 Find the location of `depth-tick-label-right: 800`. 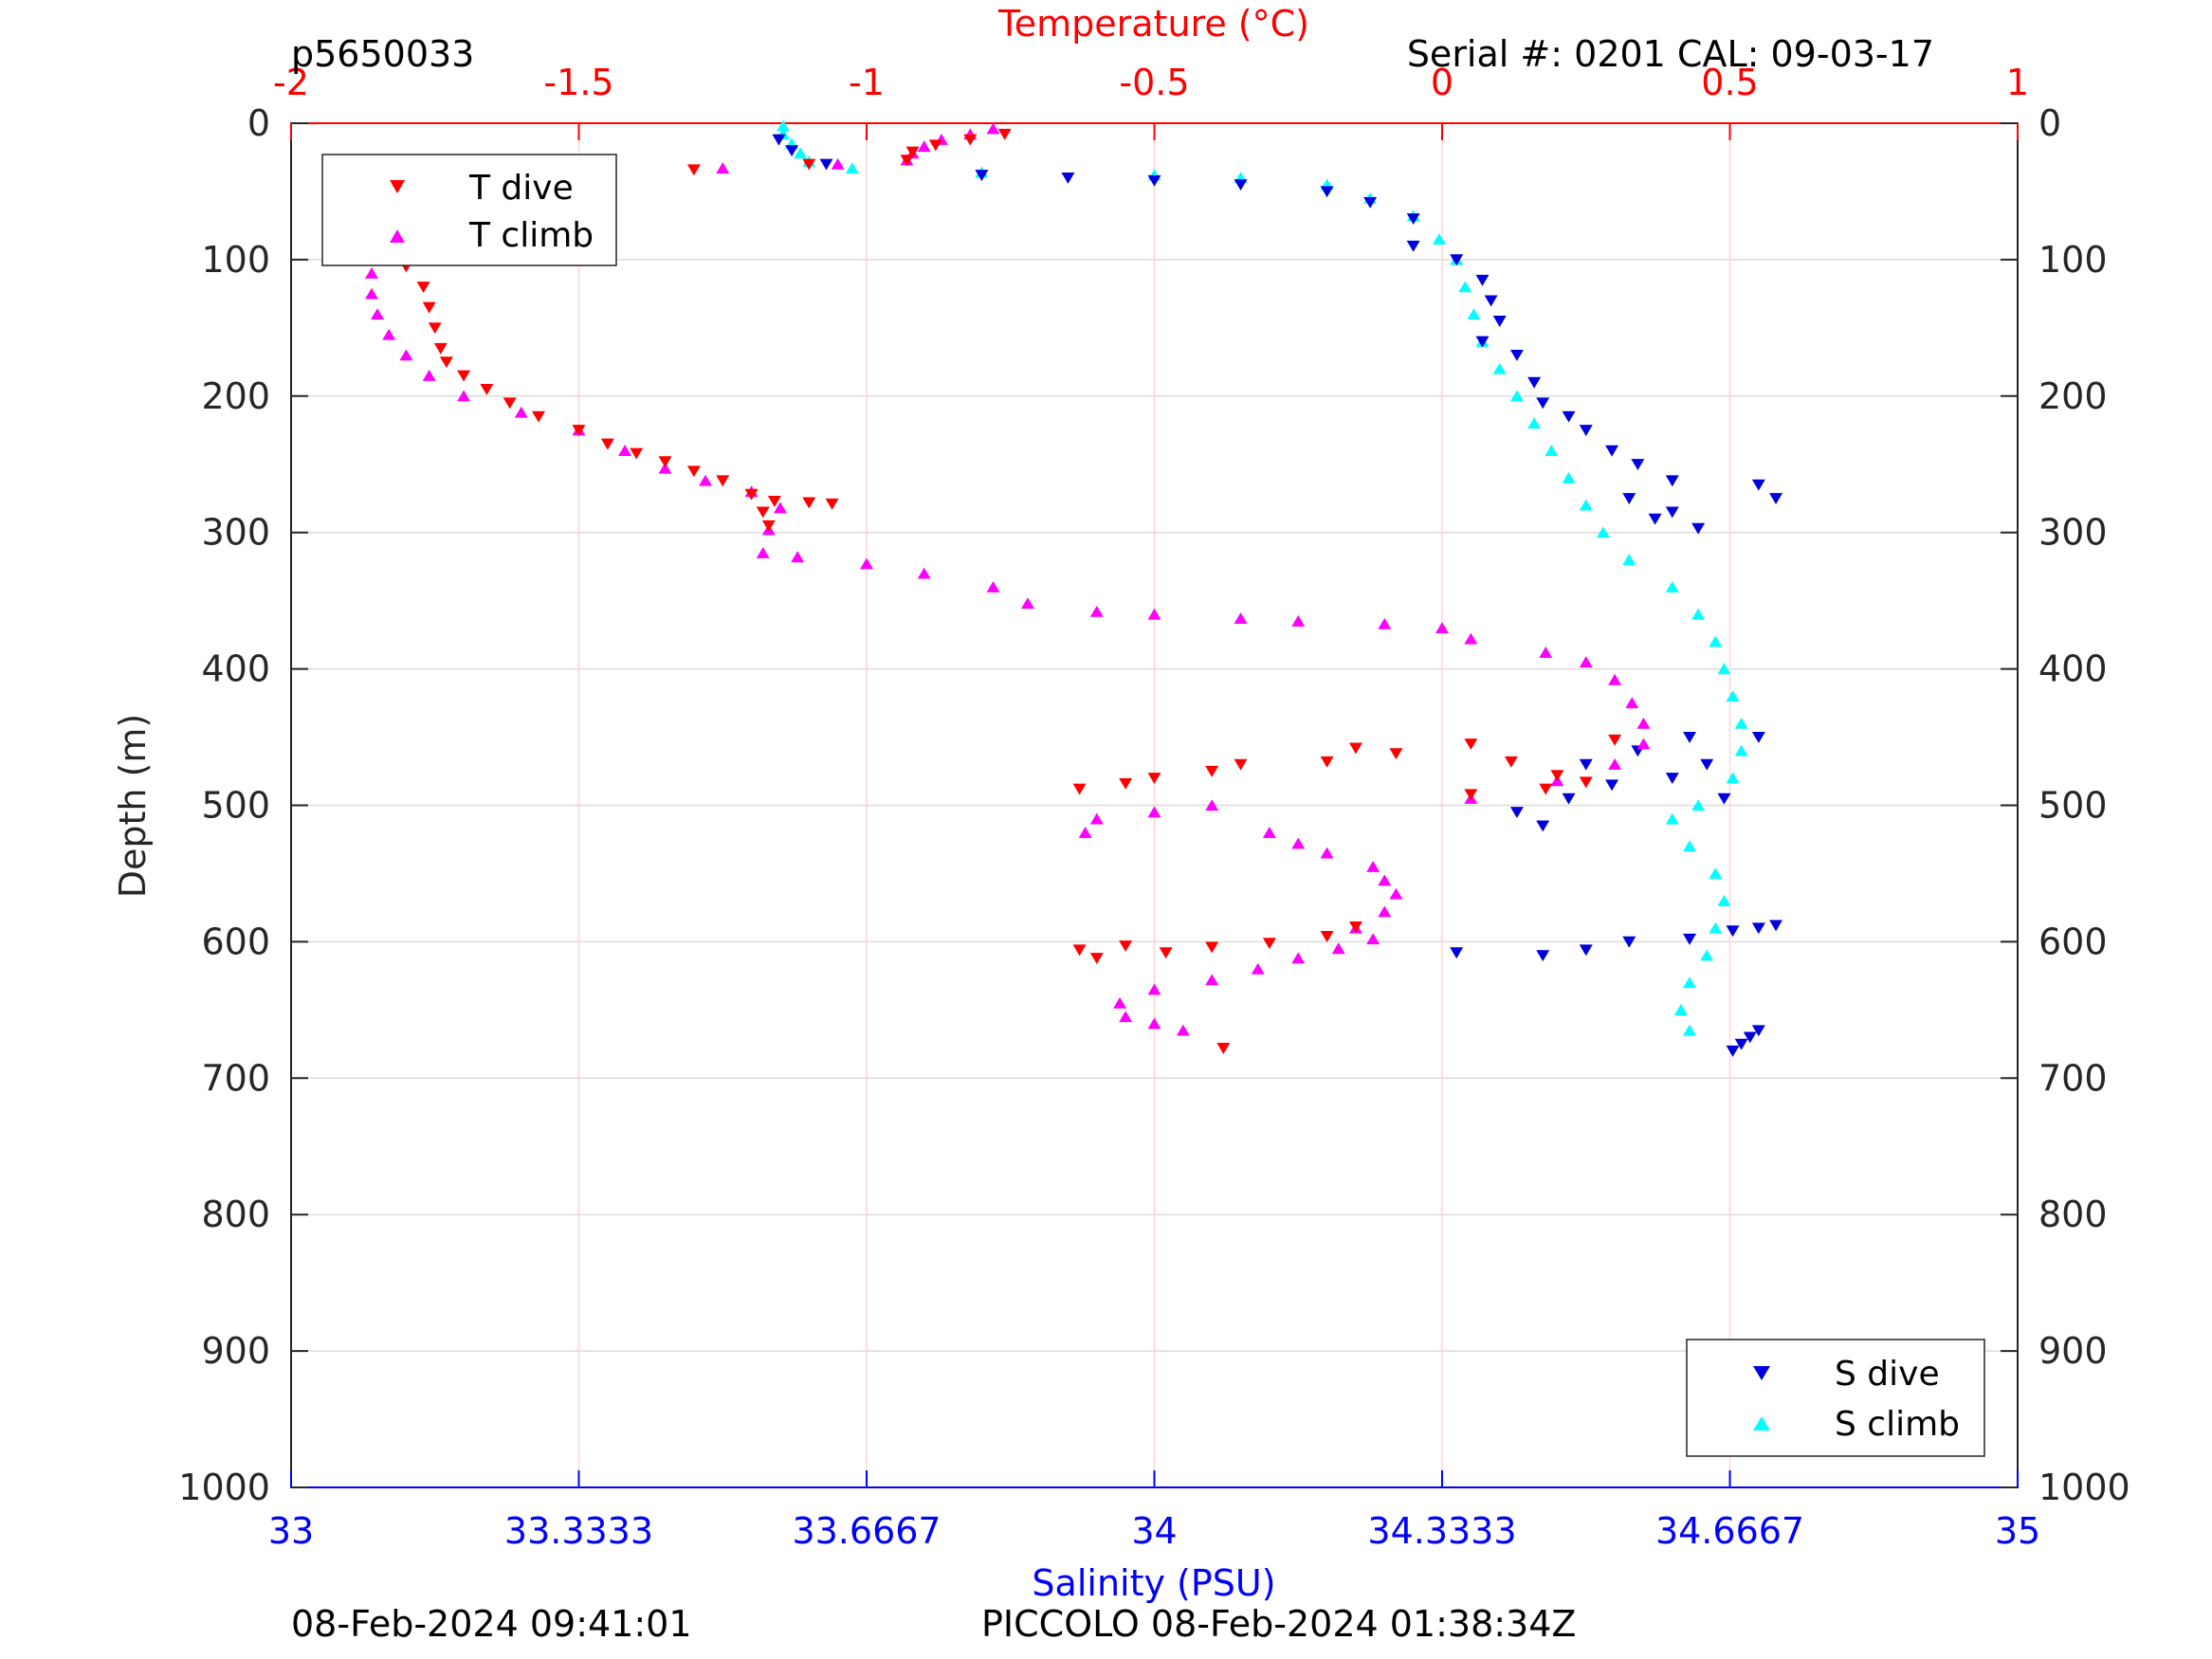

depth-tick-label-right: 800 is located at coordinates (2073, 1214).